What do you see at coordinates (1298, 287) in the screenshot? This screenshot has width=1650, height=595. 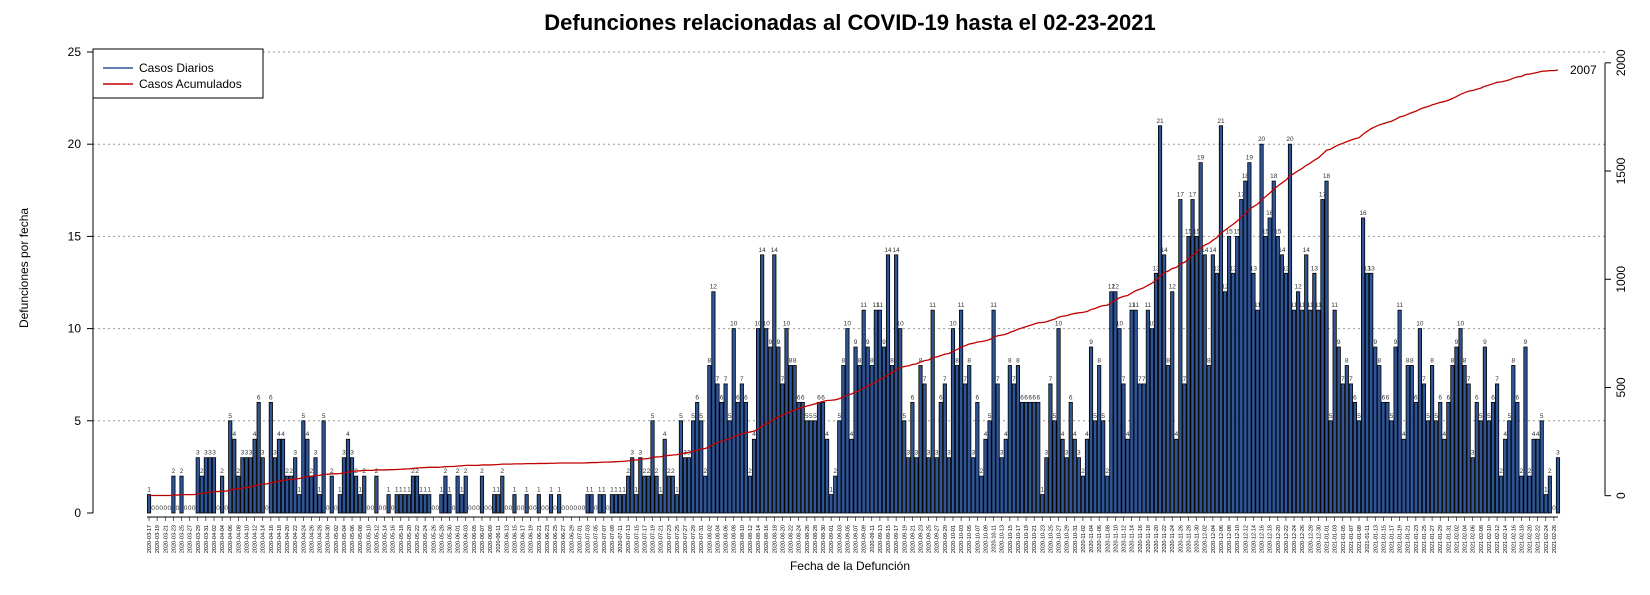 I see `bar-value-label: 12` at bounding box center [1298, 287].